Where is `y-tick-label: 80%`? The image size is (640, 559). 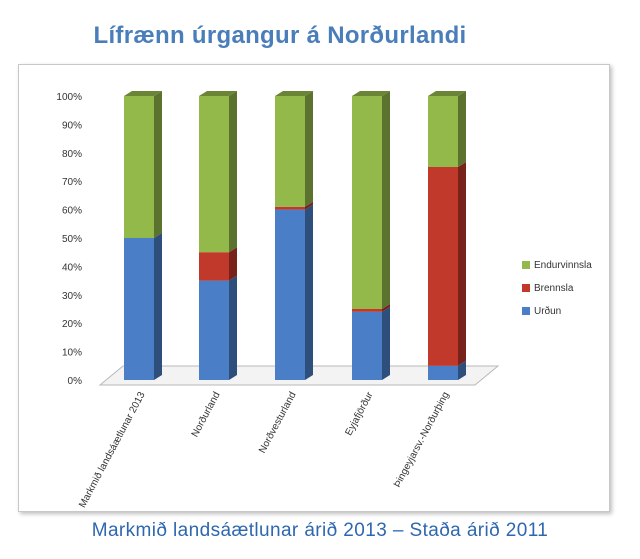
y-tick-label: 80% is located at coordinates (72, 154).